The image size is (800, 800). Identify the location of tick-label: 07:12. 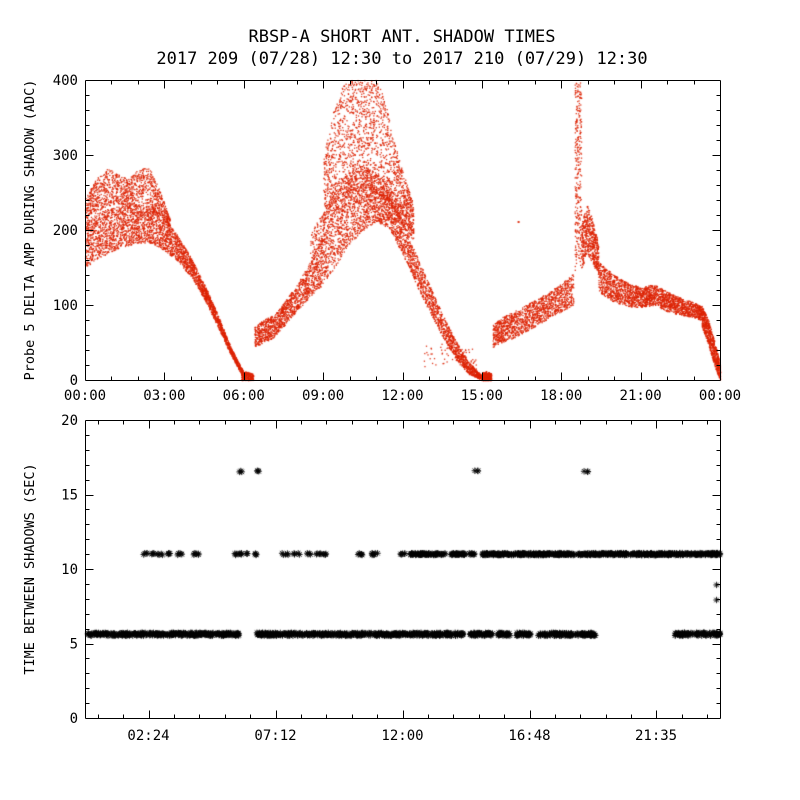
(275, 736).